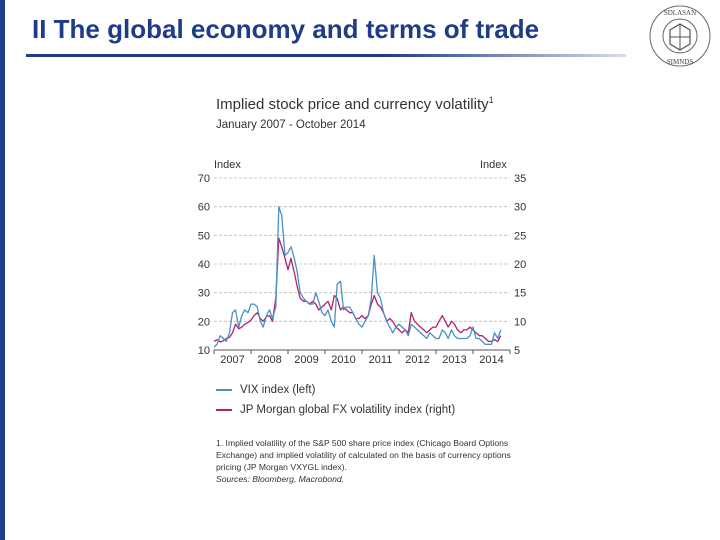  I want to click on sources-text: Sources: Bloomberg, Macrobond., so click(280, 479).